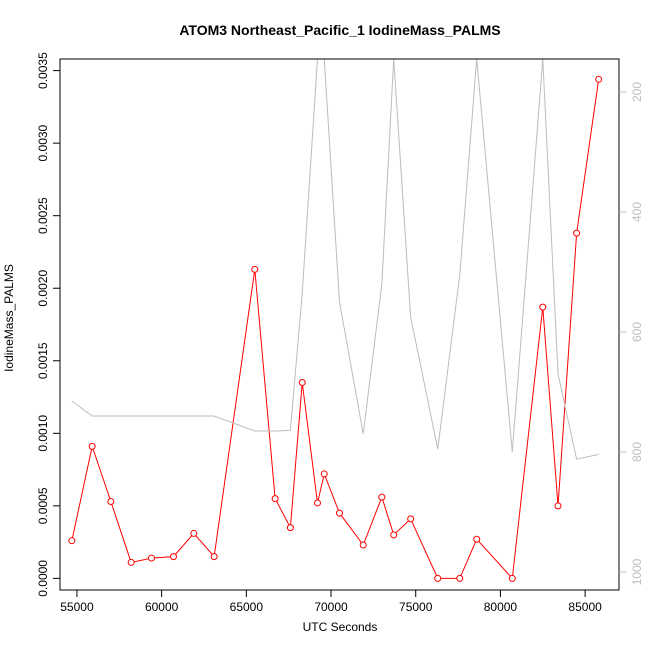  I want to click on y-tick-label-3: 0.0015, so click(43, 360).